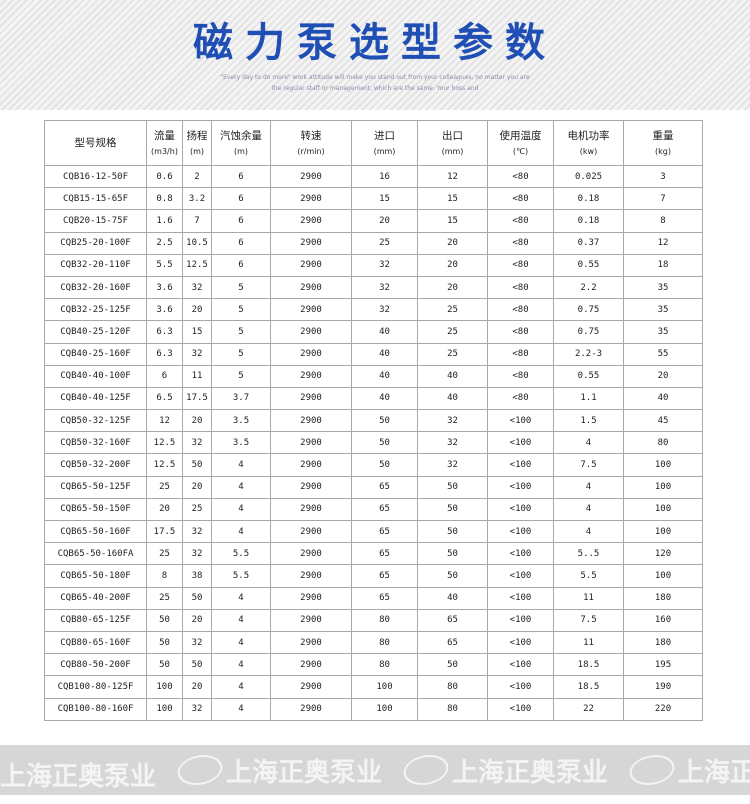 The width and height of the screenshot is (750, 804). What do you see at coordinates (588, 421) in the screenshot?
I see `table-cell: 1.5` at bounding box center [588, 421].